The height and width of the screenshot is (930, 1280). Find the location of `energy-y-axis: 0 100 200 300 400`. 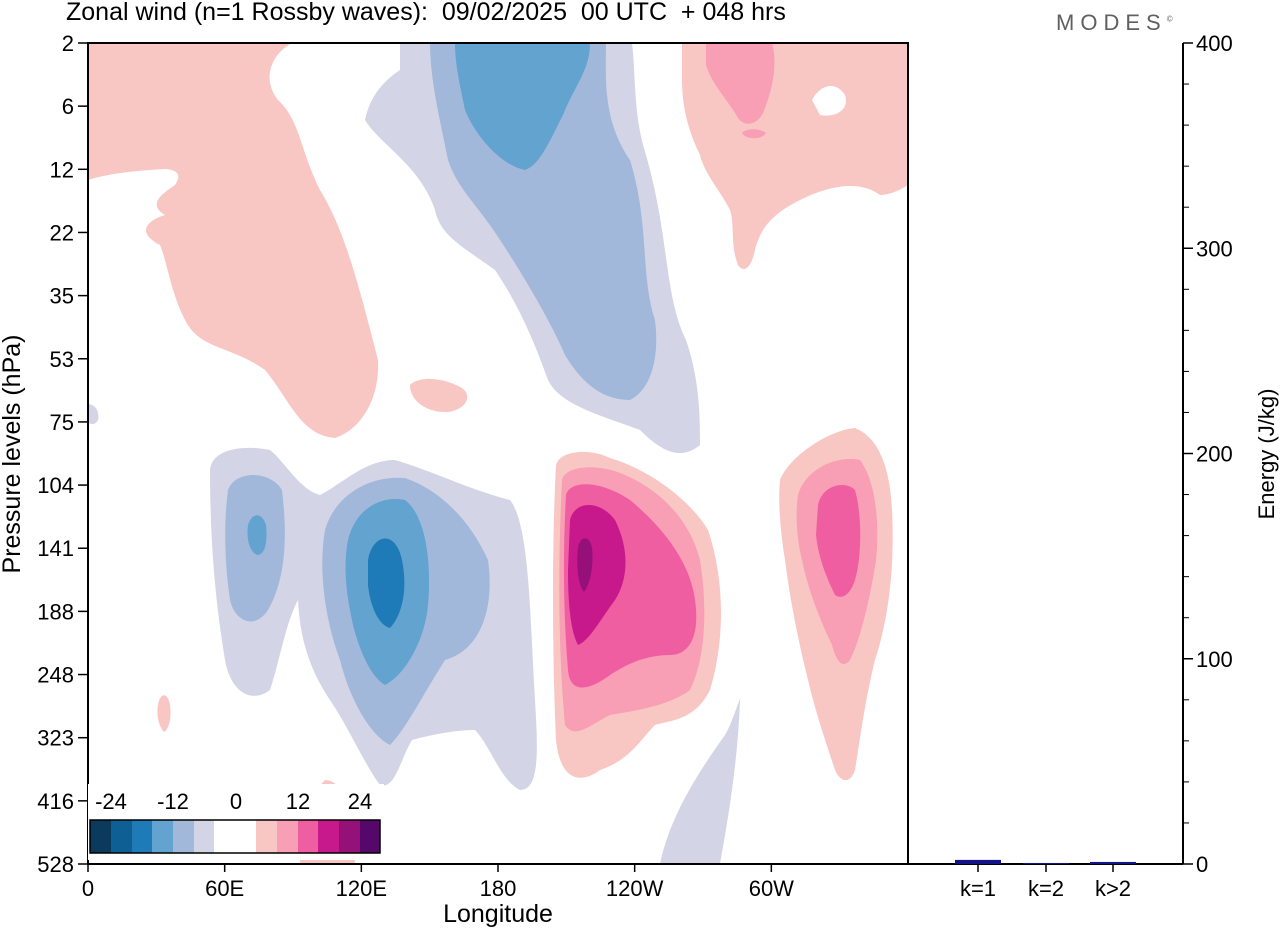

energy-y-axis: 0 100 200 300 400 is located at coordinates (1208, 454).